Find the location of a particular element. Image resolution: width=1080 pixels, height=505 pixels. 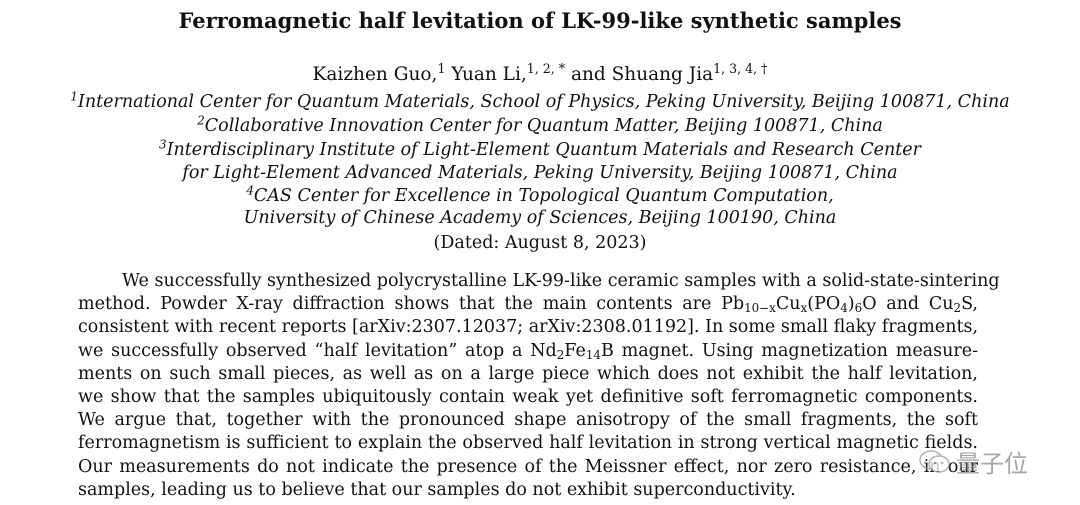

affiliation-supscript: 4 is located at coordinates (250, 190).